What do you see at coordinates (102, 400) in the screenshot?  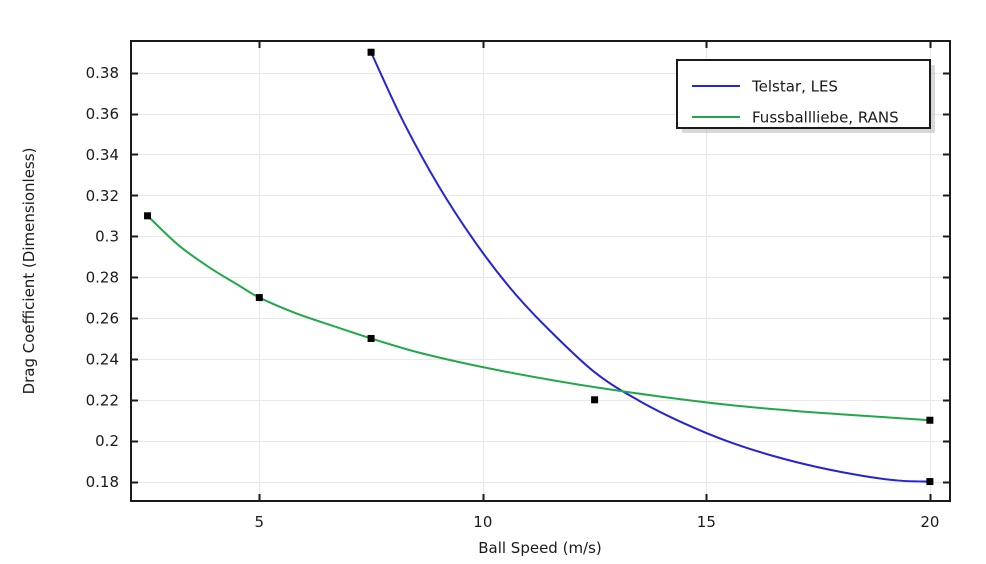 I see `y-tick-label: 0.22` at bounding box center [102, 400].